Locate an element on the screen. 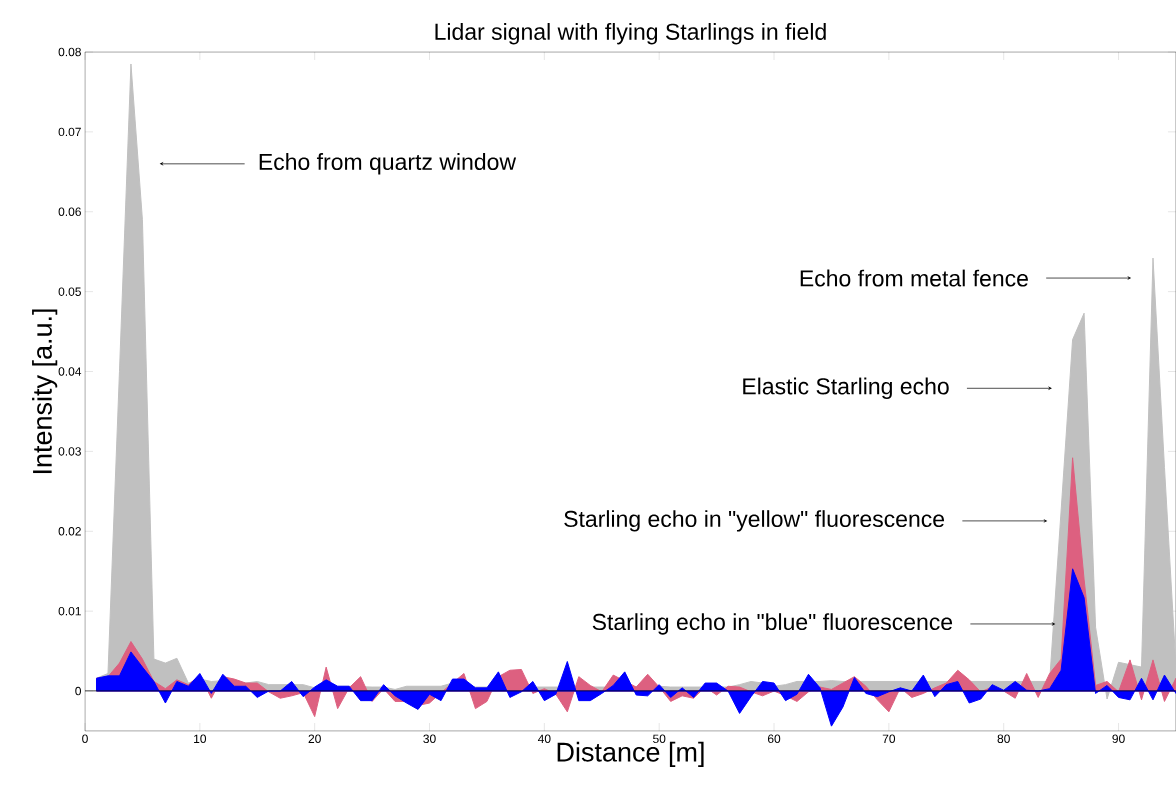 The width and height of the screenshot is (1176, 789). annotation: Elastic Starling echo is located at coordinates (846, 388).